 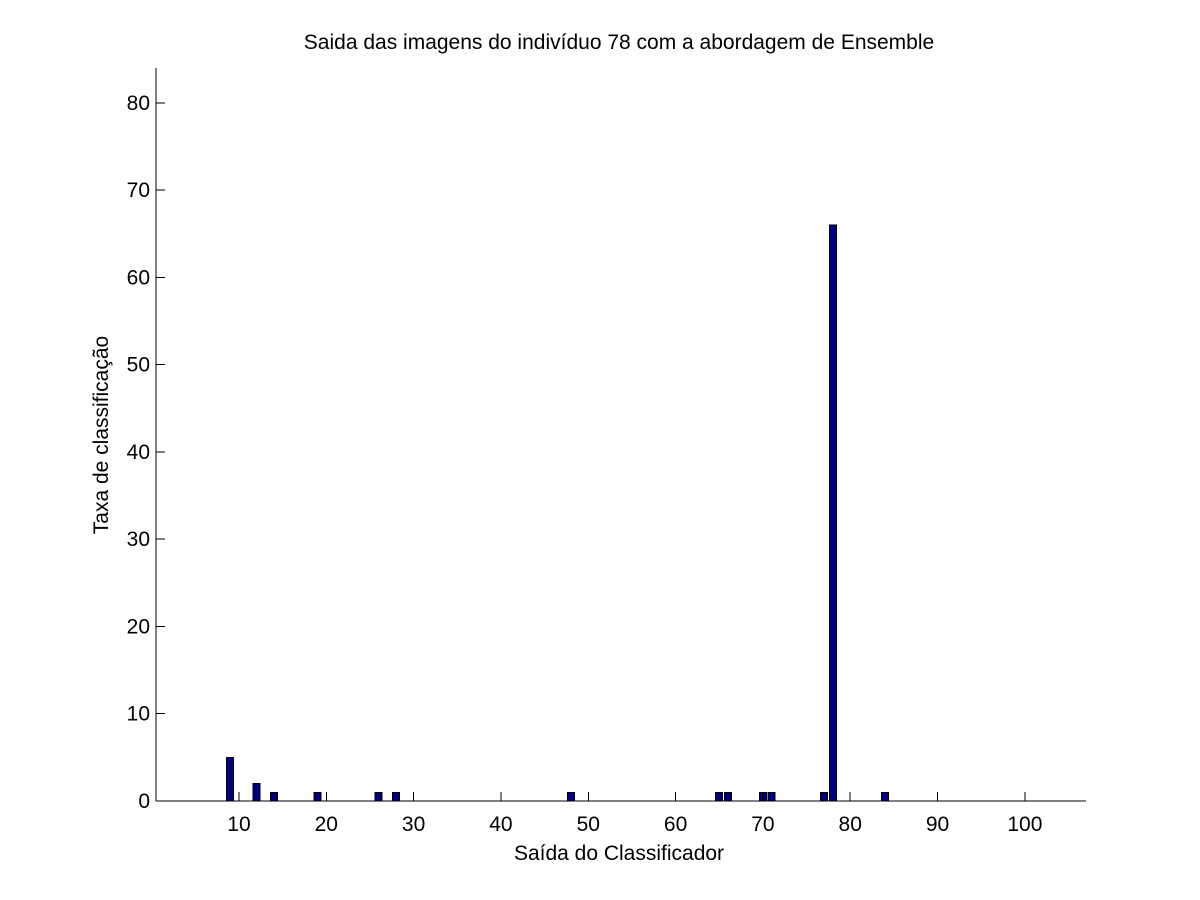 I want to click on x-tick-label: 80, so click(x=850, y=824).